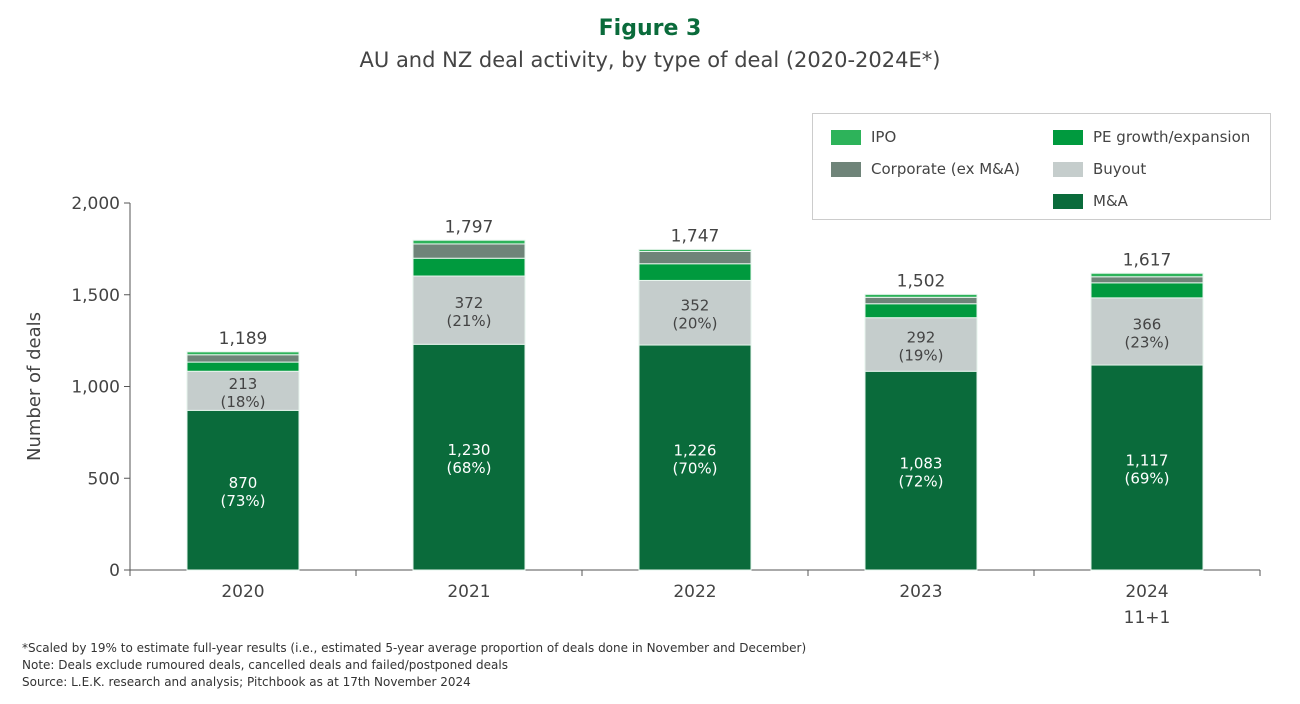 The width and height of the screenshot is (1300, 704). Describe the element at coordinates (1147, 260) in the screenshot. I see `total-label: 1,617` at that location.